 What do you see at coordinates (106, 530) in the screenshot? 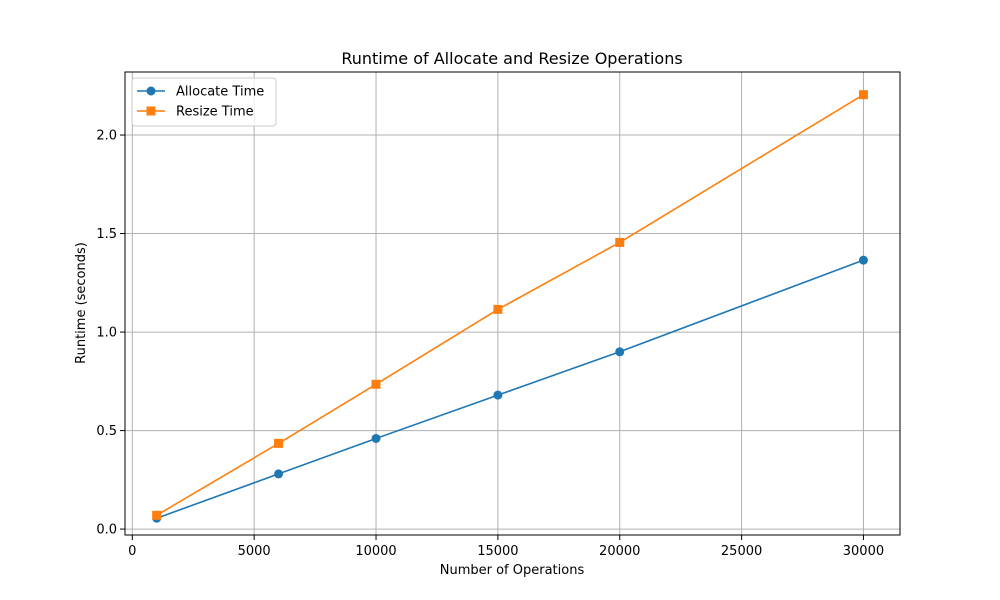
I see `y-tick-label: 0.0` at bounding box center [106, 530].